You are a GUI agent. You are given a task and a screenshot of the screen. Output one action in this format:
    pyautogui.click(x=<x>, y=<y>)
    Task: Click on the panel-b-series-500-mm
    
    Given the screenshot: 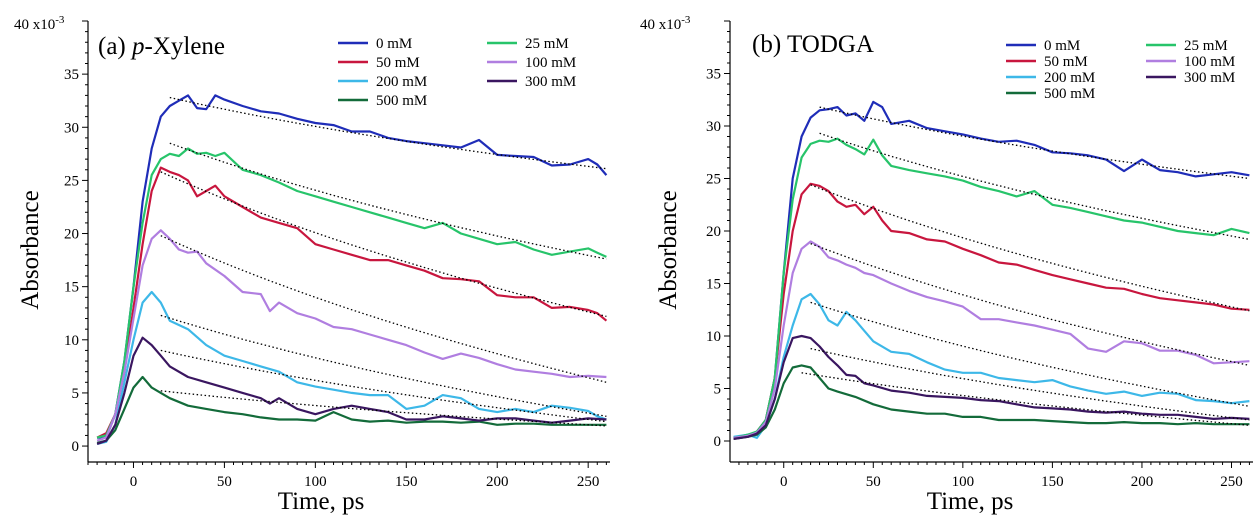 What is the action you would take?
    pyautogui.click(x=991, y=402)
    